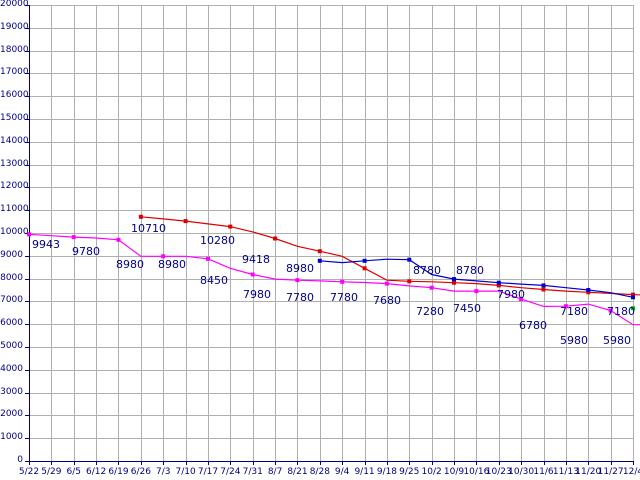 The width and height of the screenshot is (640, 480). Describe the element at coordinates (14, 232) in the screenshot. I see `y-axis-tick-10000: 10000` at that location.